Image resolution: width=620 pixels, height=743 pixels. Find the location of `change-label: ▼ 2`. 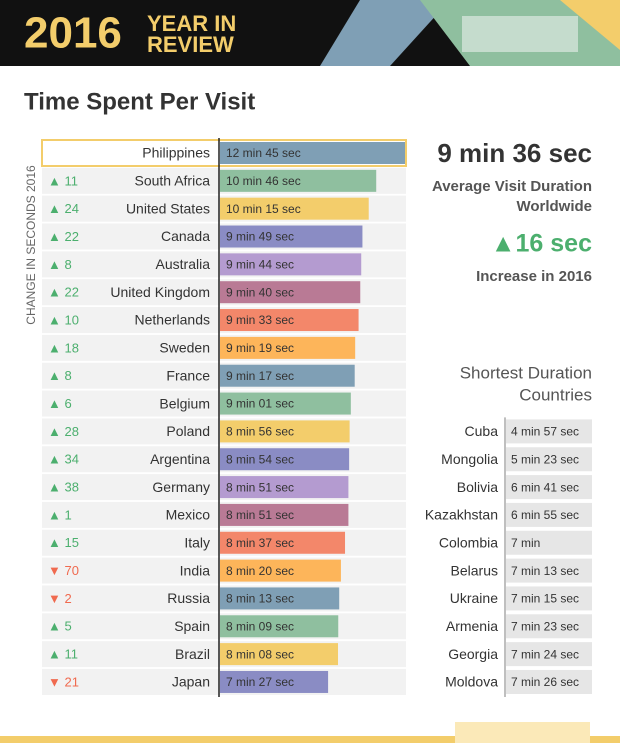

change-label: ▼ 2 is located at coordinates (60, 598).